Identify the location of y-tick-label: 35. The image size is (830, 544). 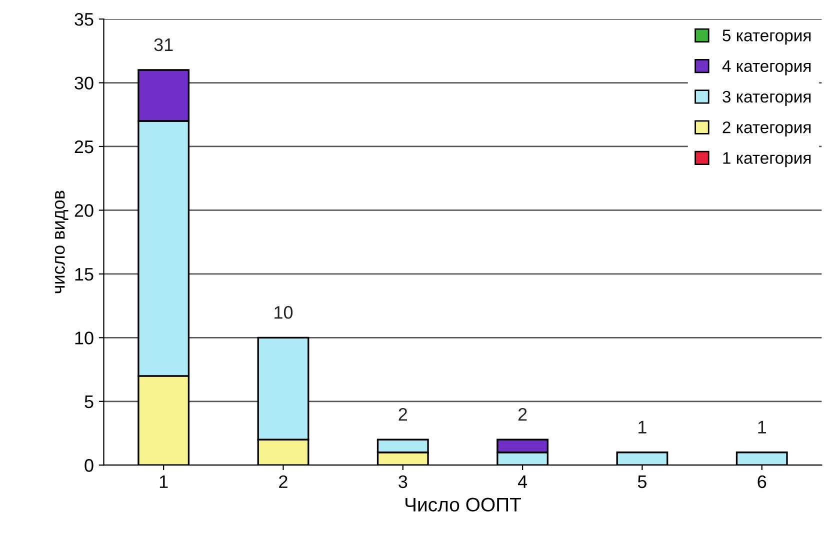
(84, 19).